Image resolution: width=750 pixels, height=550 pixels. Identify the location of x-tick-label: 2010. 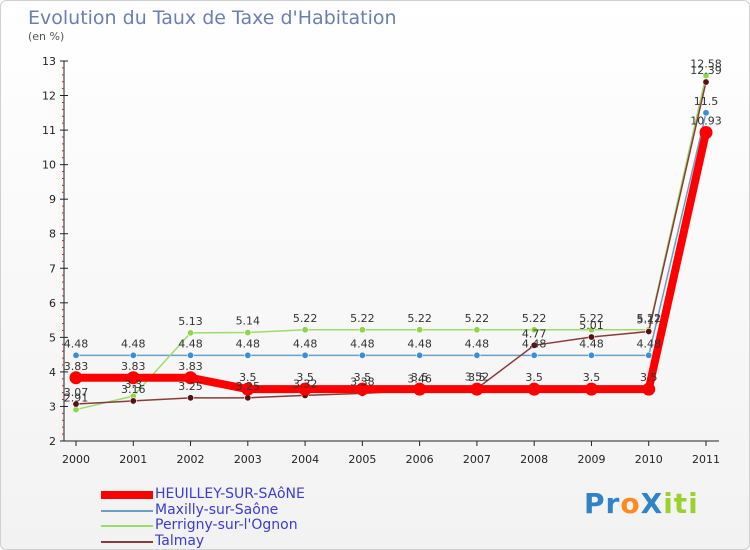
(649, 459).